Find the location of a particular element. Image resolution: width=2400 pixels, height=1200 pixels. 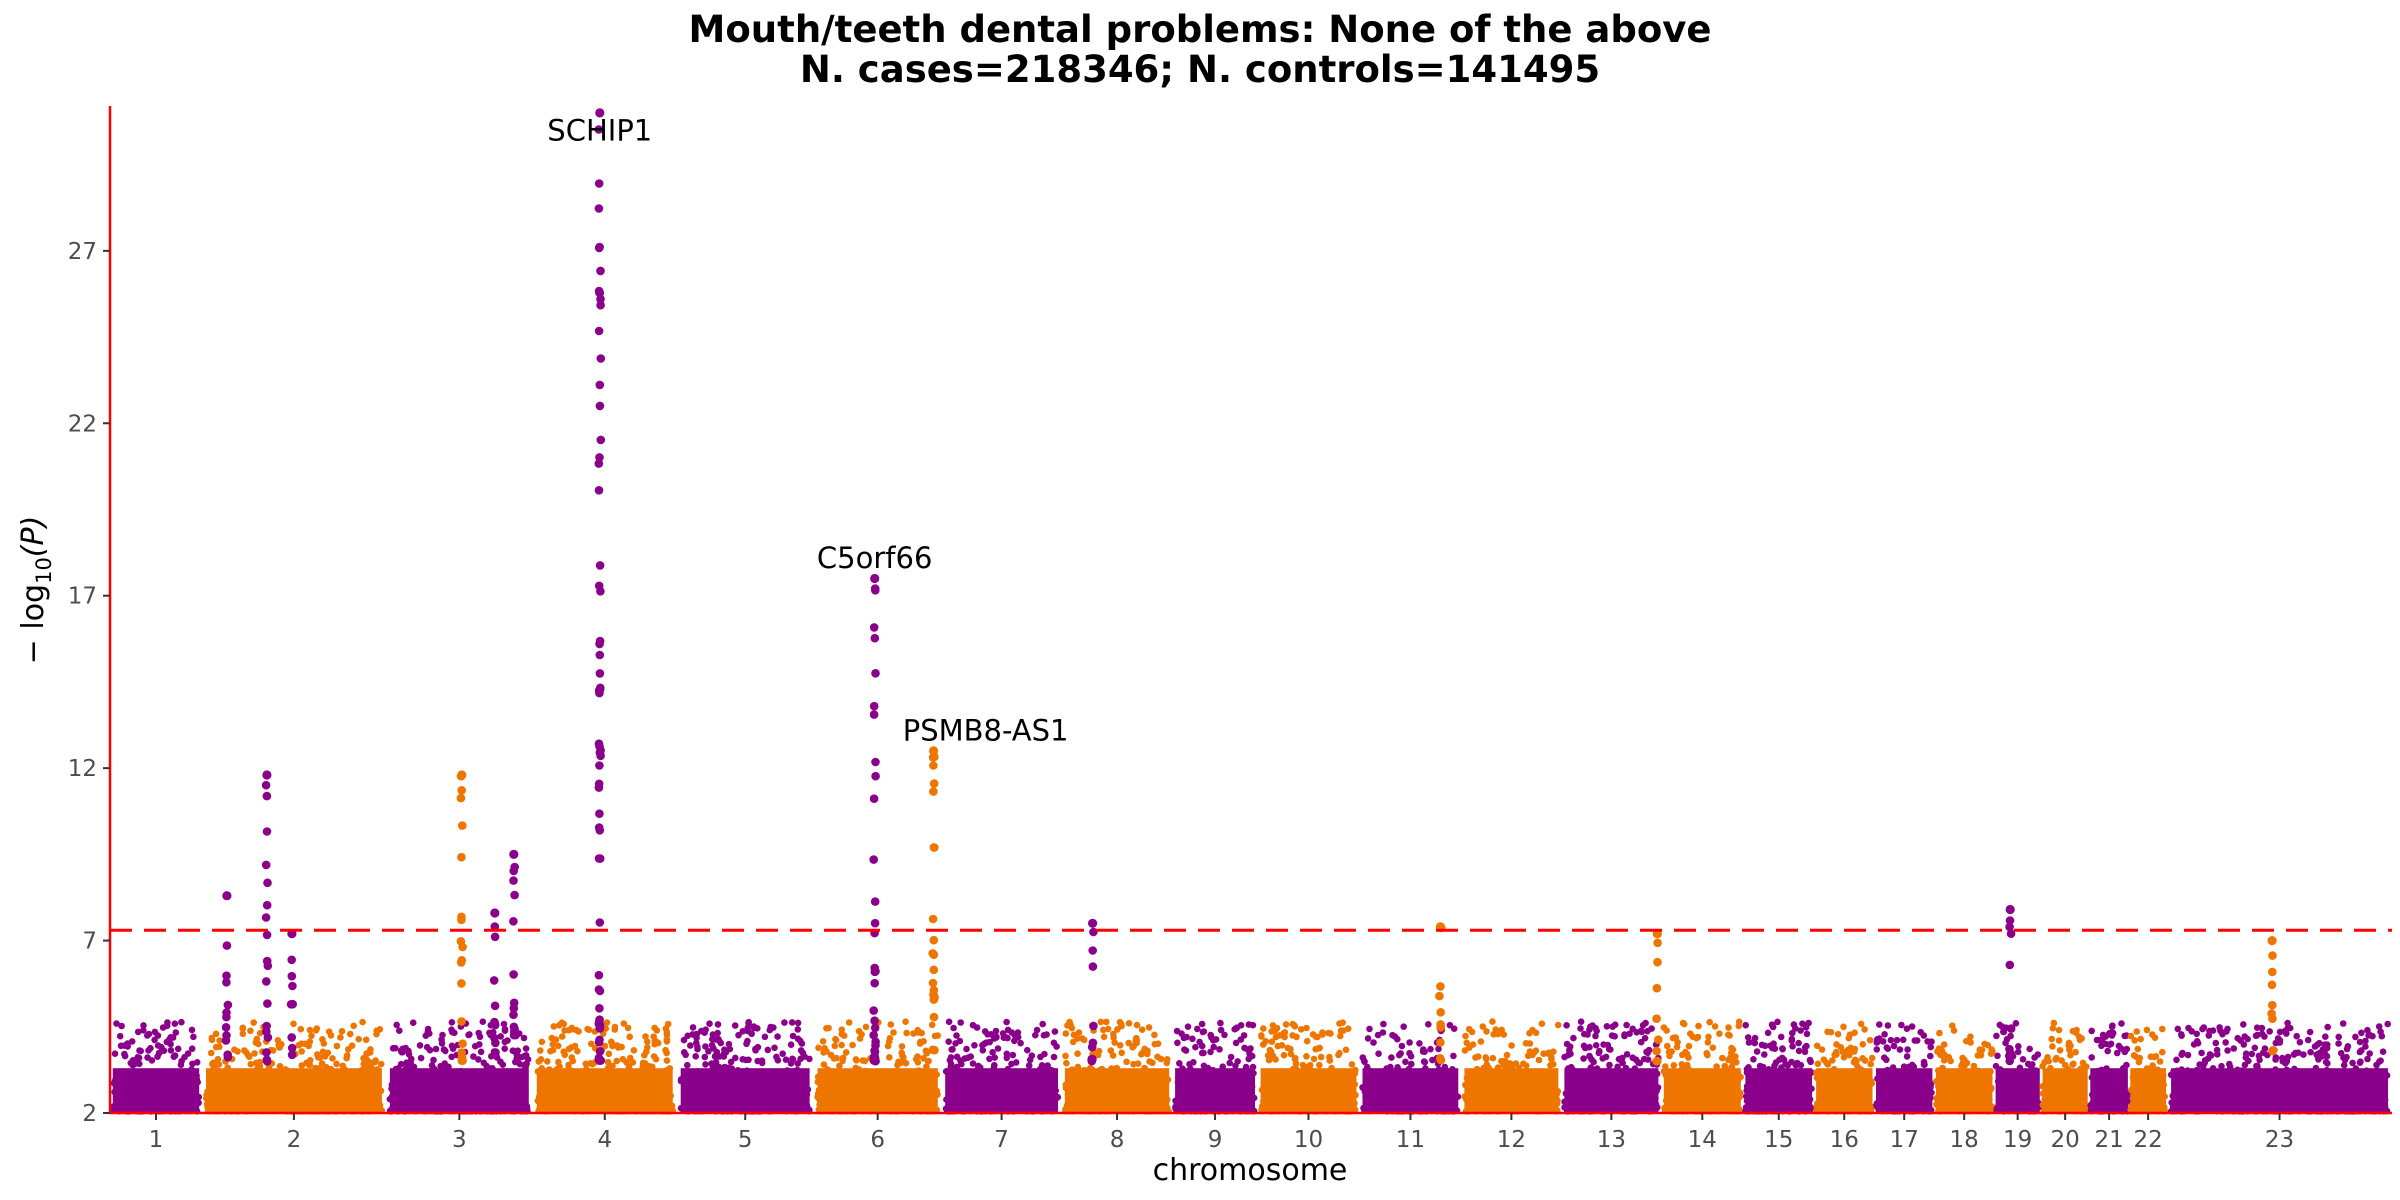

data-points is located at coordinates (1250, 1066).